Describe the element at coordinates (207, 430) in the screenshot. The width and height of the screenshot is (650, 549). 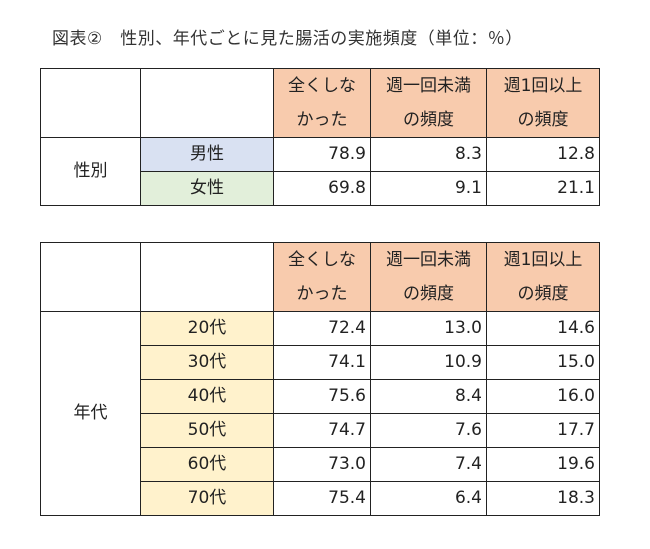
I see `row-label-age: 50代` at that location.